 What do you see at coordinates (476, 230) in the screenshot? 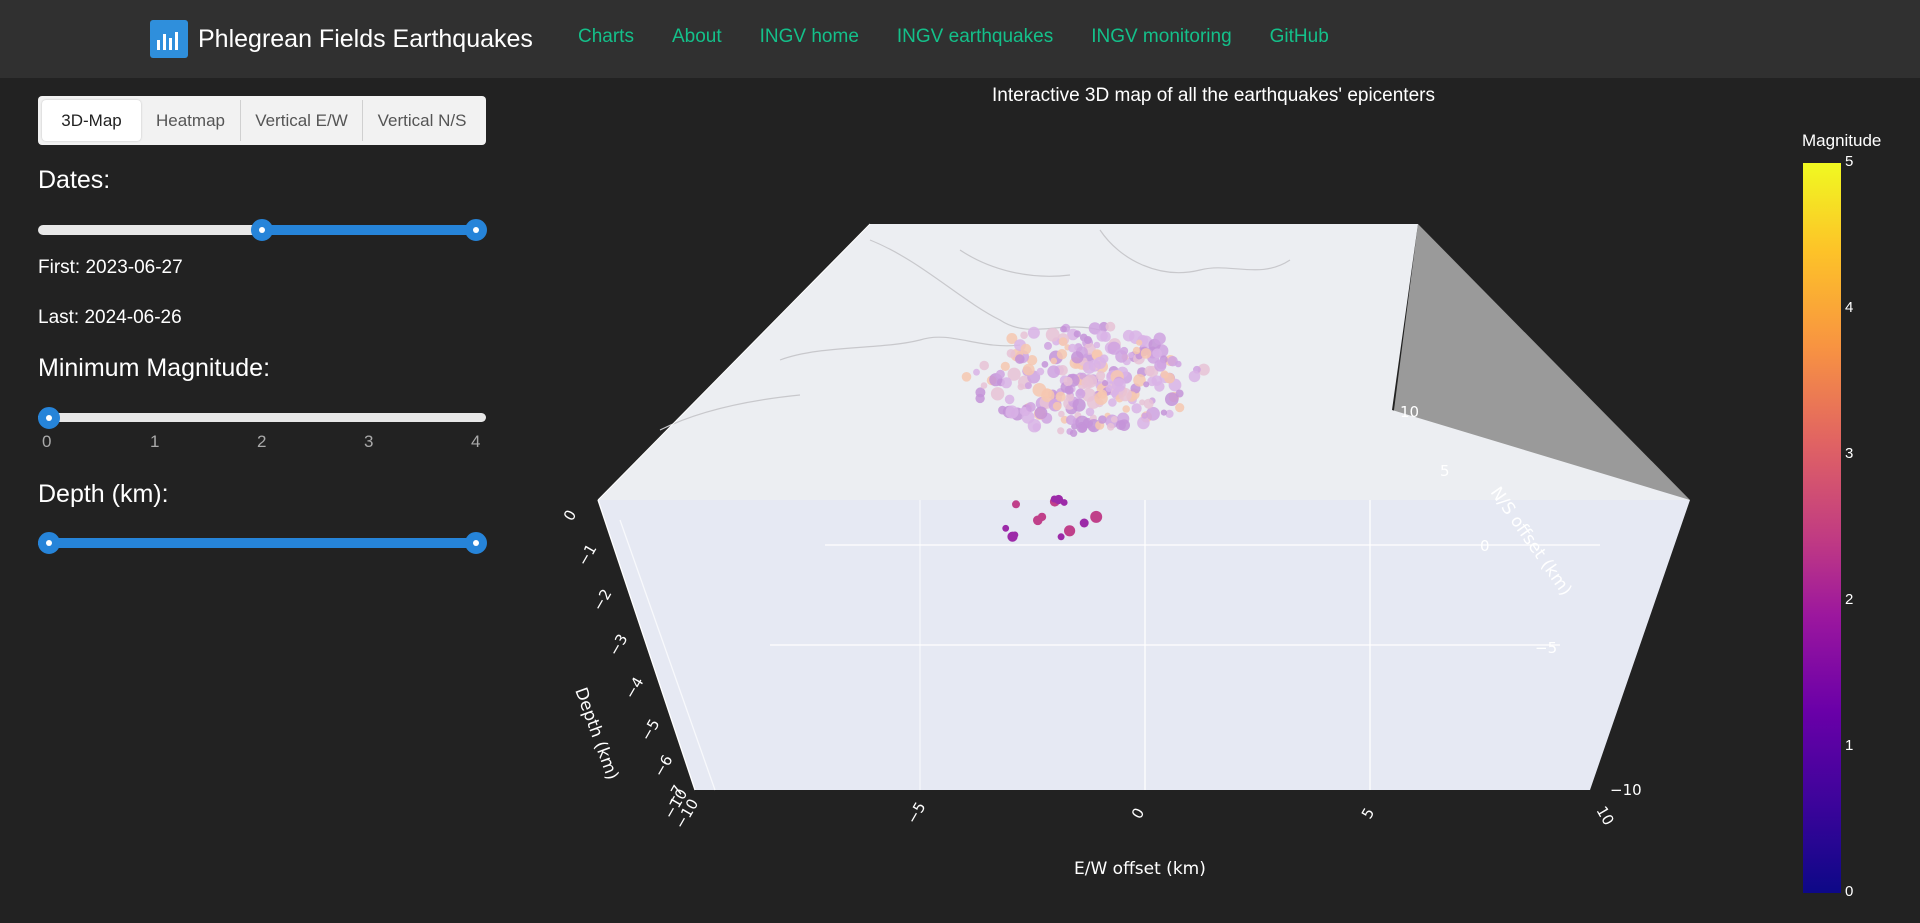
I see `dates-slider-end-handle` at bounding box center [476, 230].